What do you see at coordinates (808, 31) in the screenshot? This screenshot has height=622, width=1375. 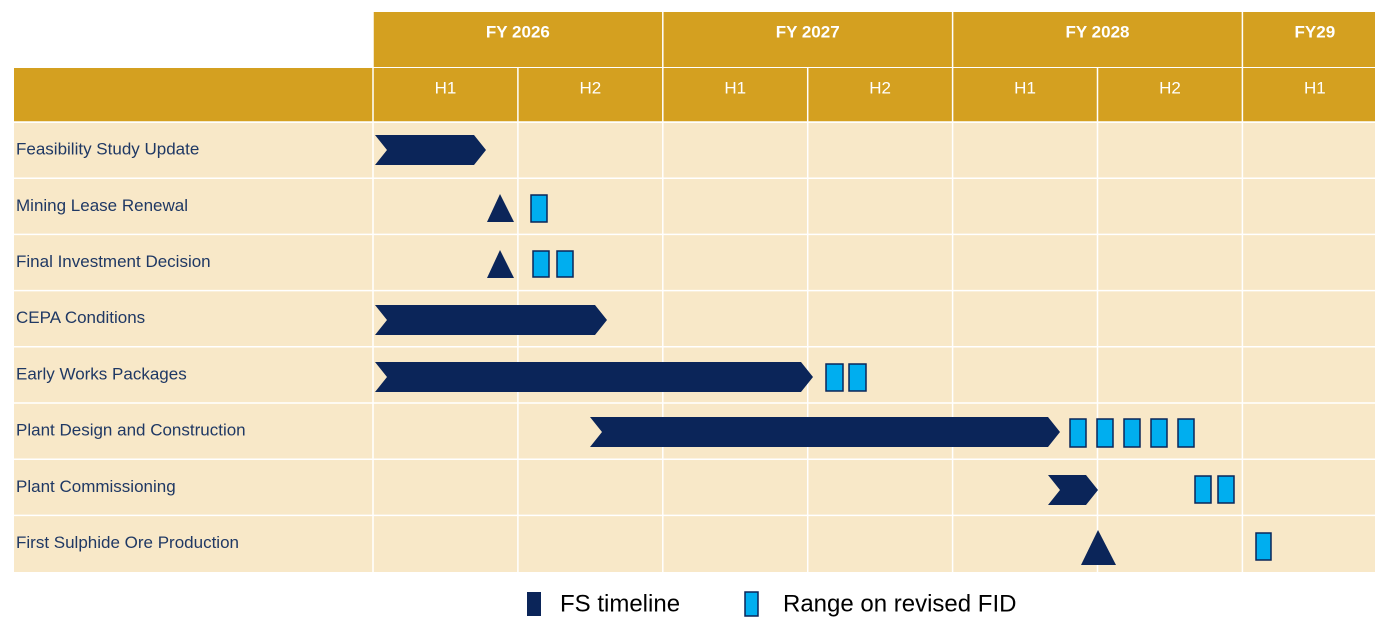 I see `year-label: FY 2027` at bounding box center [808, 31].